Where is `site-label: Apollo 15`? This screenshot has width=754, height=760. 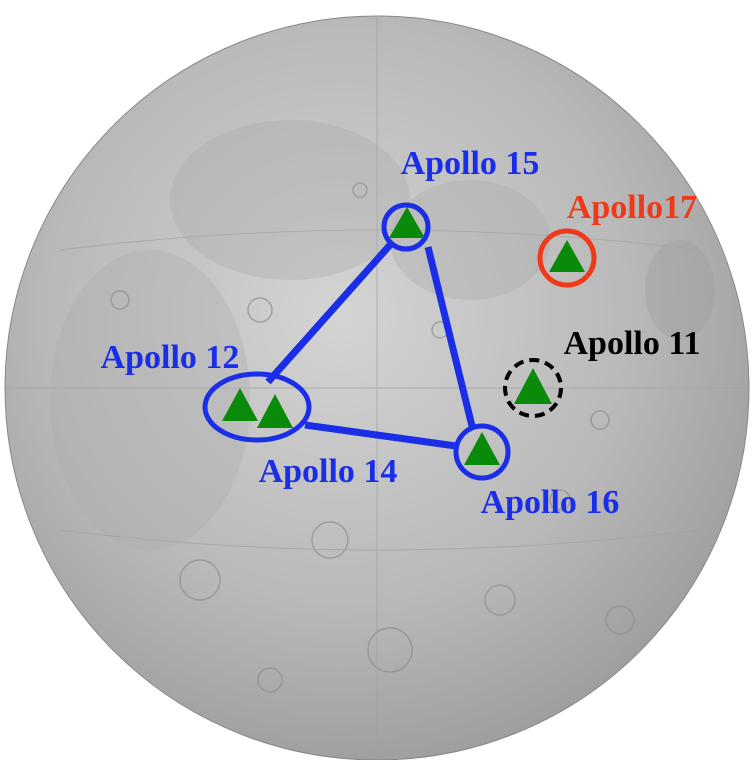 site-label: Apollo 15 is located at coordinates (470, 163).